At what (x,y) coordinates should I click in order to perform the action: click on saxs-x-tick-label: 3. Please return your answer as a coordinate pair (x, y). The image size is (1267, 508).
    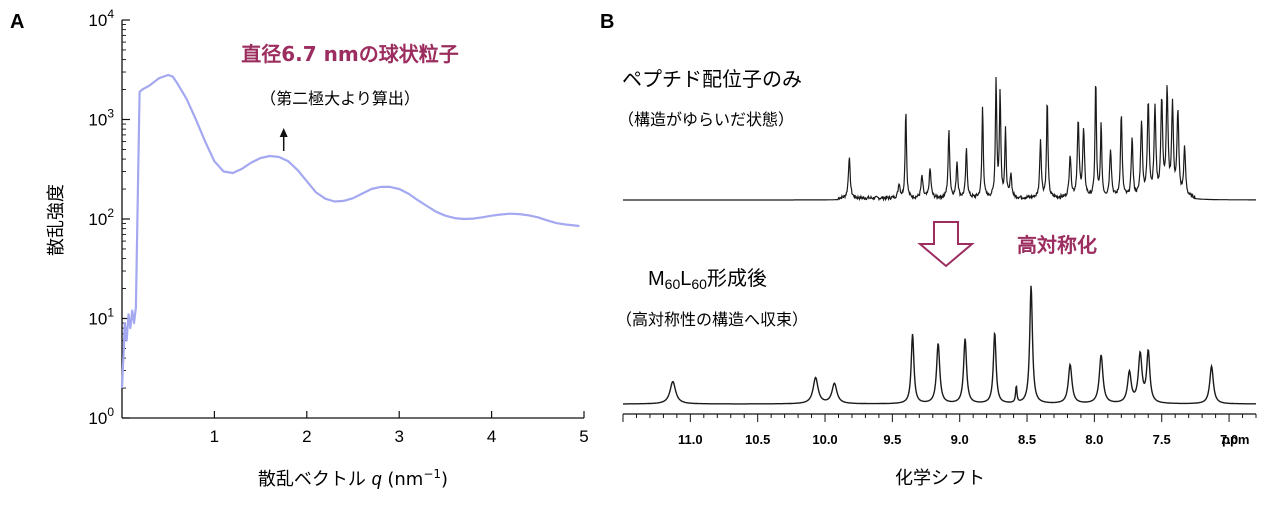
    Looking at the image, I should click on (398, 436).